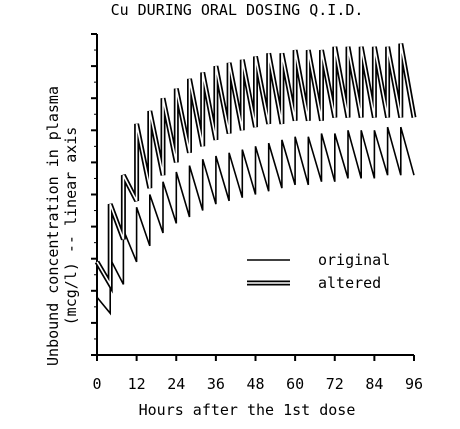 The width and height of the screenshot is (460, 429). What do you see at coordinates (237, 10) in the screenshot?
I see `chart-title: Cu DURING ORAL DOSING Q.I.D.` at bounding box center [237, 10].